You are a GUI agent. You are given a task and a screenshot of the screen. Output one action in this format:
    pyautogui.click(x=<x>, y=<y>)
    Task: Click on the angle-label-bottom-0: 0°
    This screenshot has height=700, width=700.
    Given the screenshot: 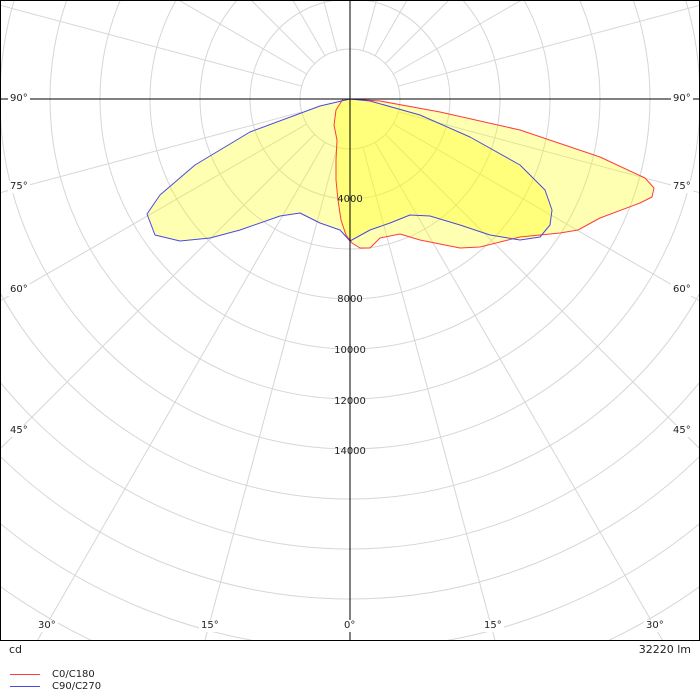 What is the action you would take?
    pyautogui.click(x=350, y=626)
    